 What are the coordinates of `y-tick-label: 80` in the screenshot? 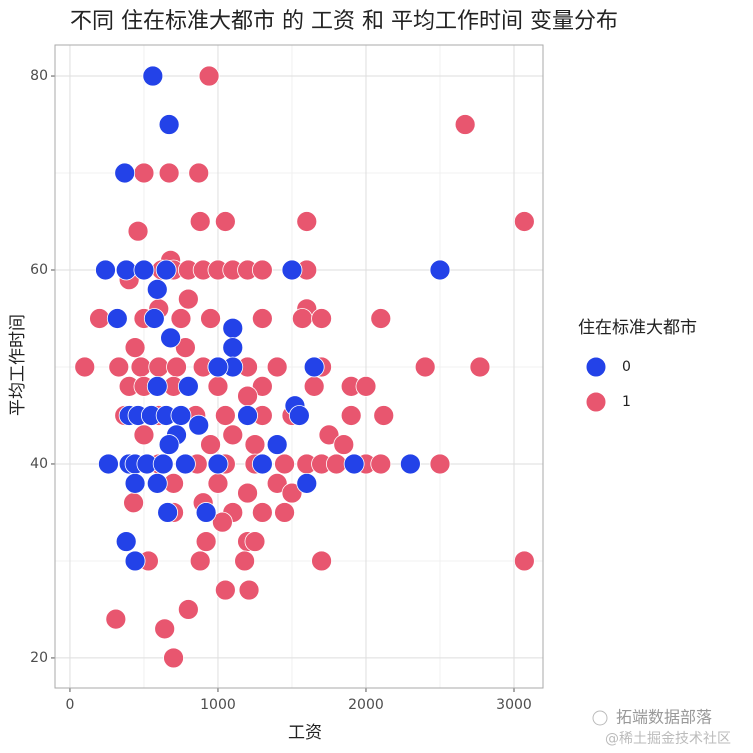 It's located at (39, 76).